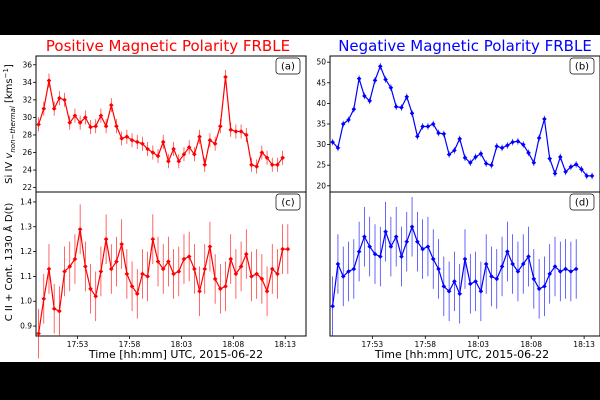  I want to click on x-tick-label: 18:08, so click(233, 344).